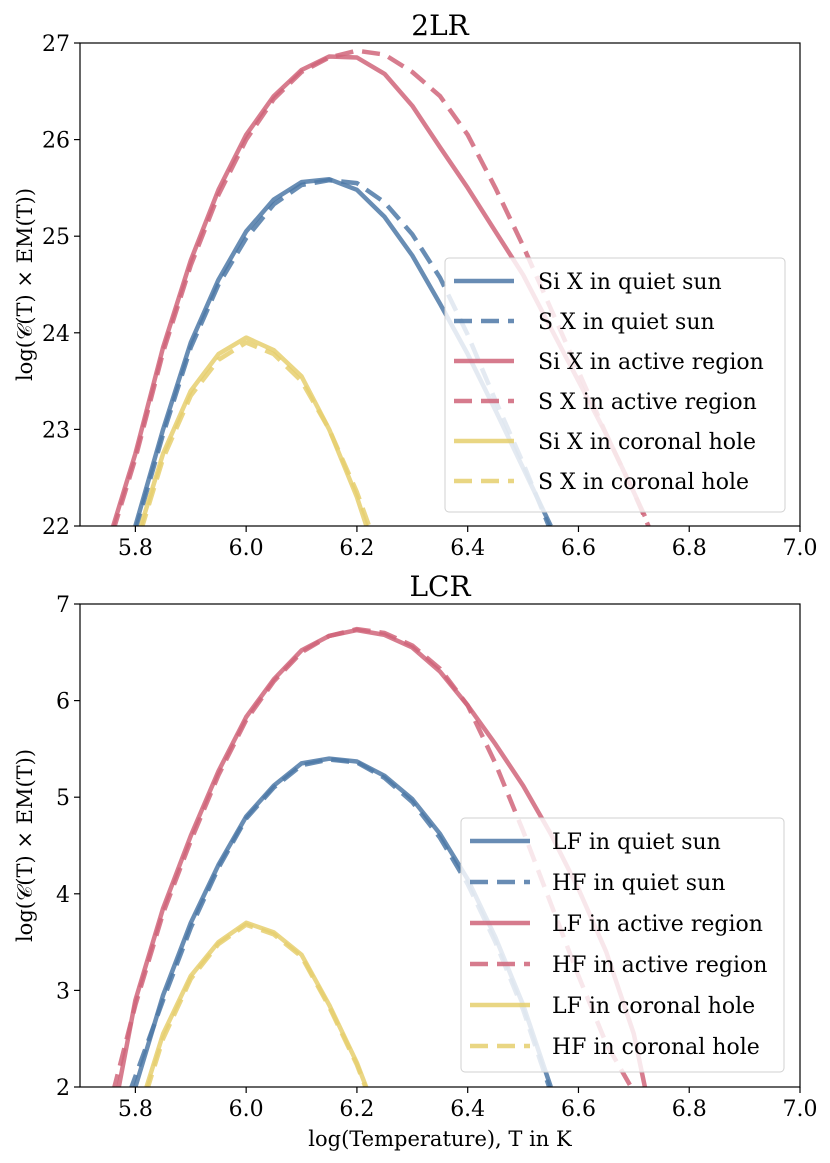 The image size is (830, 1163). I want to click on legend-label-5: LF in coronal hole, so click(653, 1006).